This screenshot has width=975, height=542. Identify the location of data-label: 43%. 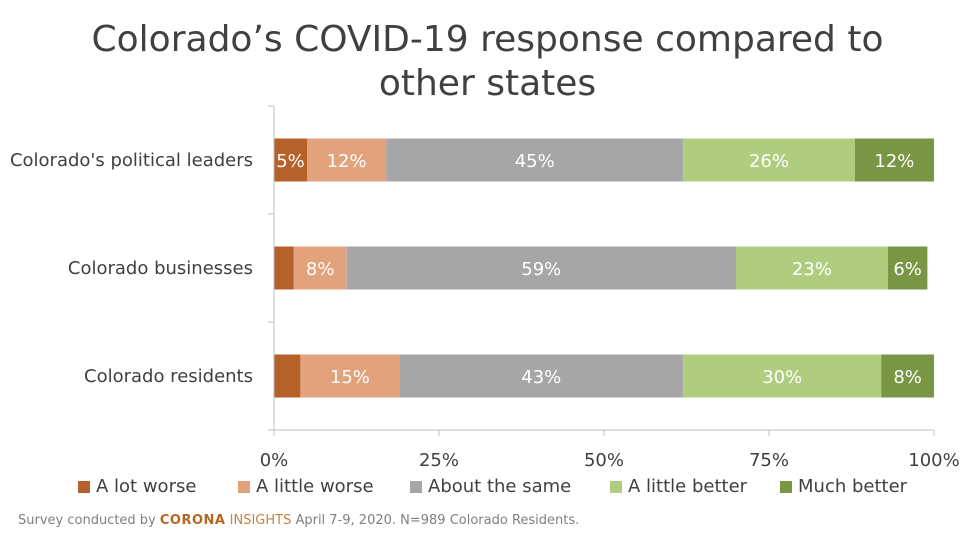
(541, 377).